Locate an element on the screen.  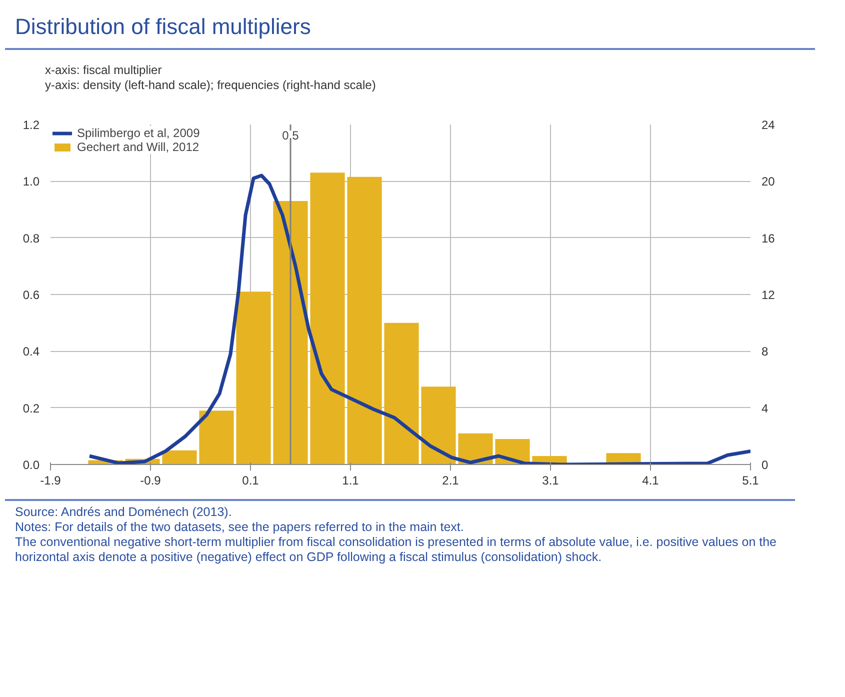
y2-tick-label: 8 is located at coordinates (765, 351).